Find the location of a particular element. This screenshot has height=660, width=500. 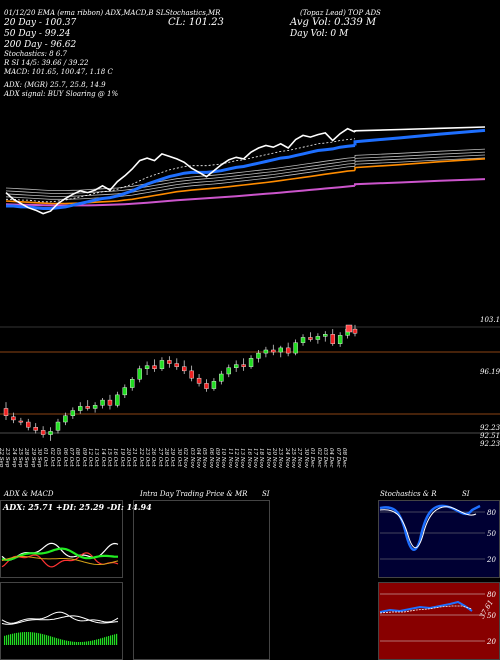

adx-panel-title: ADX & MACD is located at coordinates (29, 494).